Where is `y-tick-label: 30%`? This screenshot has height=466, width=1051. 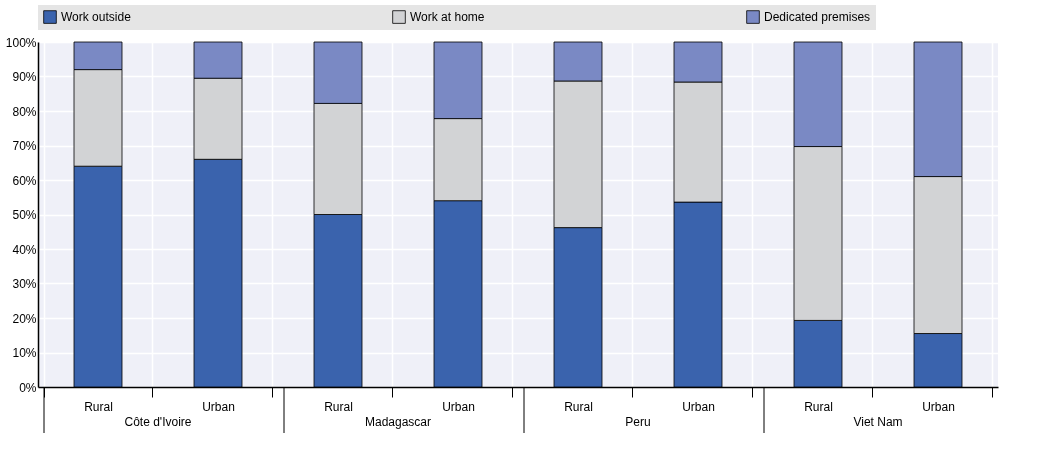
y-tick-label: 30% is located at coordinates (24, 284).